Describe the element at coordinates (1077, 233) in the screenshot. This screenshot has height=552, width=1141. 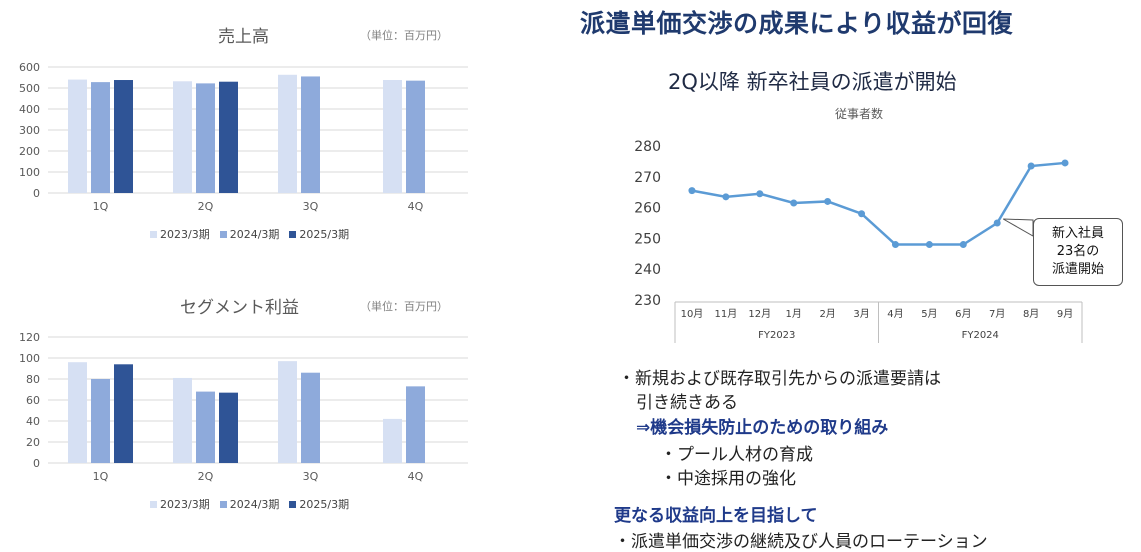
I see `callout-line: 新入社員` at that location.